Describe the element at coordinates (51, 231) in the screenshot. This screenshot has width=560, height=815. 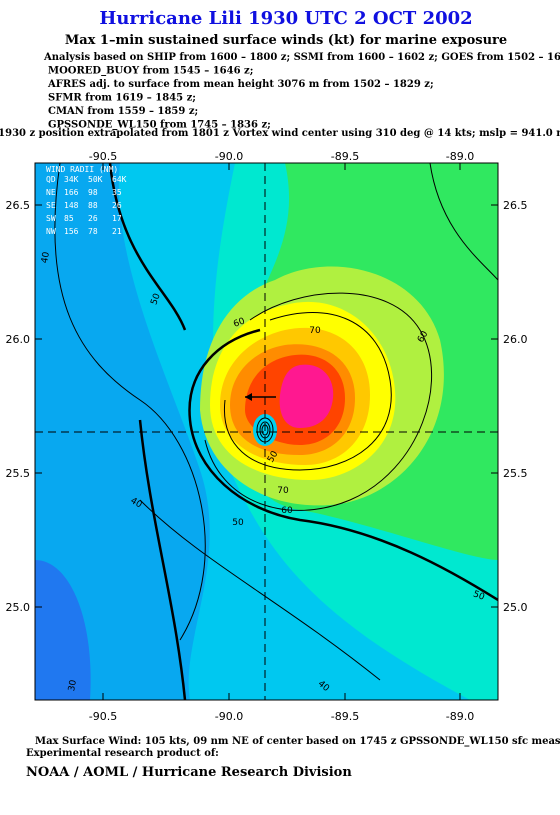
I see `wind-radii-cell: NW` at that location.